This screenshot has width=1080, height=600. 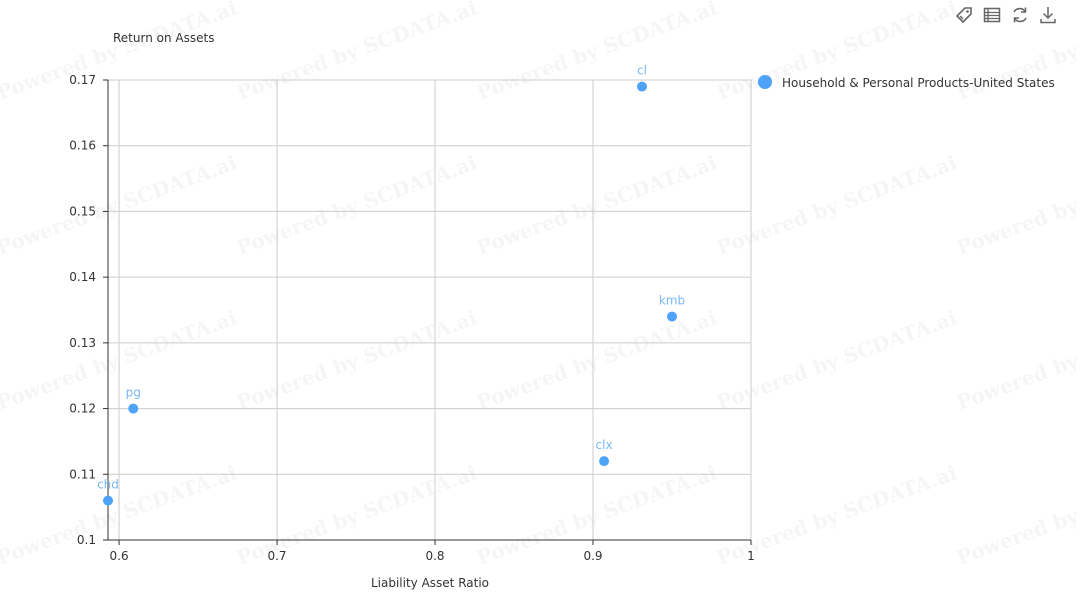 What do you see at coordinates (672, 301) in the screenshot?
I see `data-label: kmb` at bounding box center [672, 301].